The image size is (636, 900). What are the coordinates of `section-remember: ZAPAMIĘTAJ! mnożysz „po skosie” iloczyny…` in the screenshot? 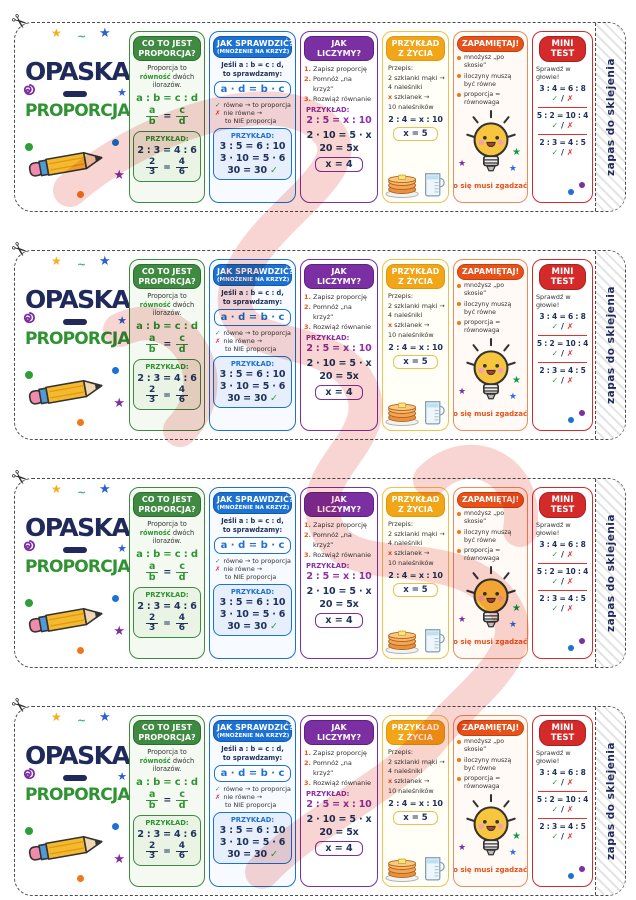 It's located at (490, 345).